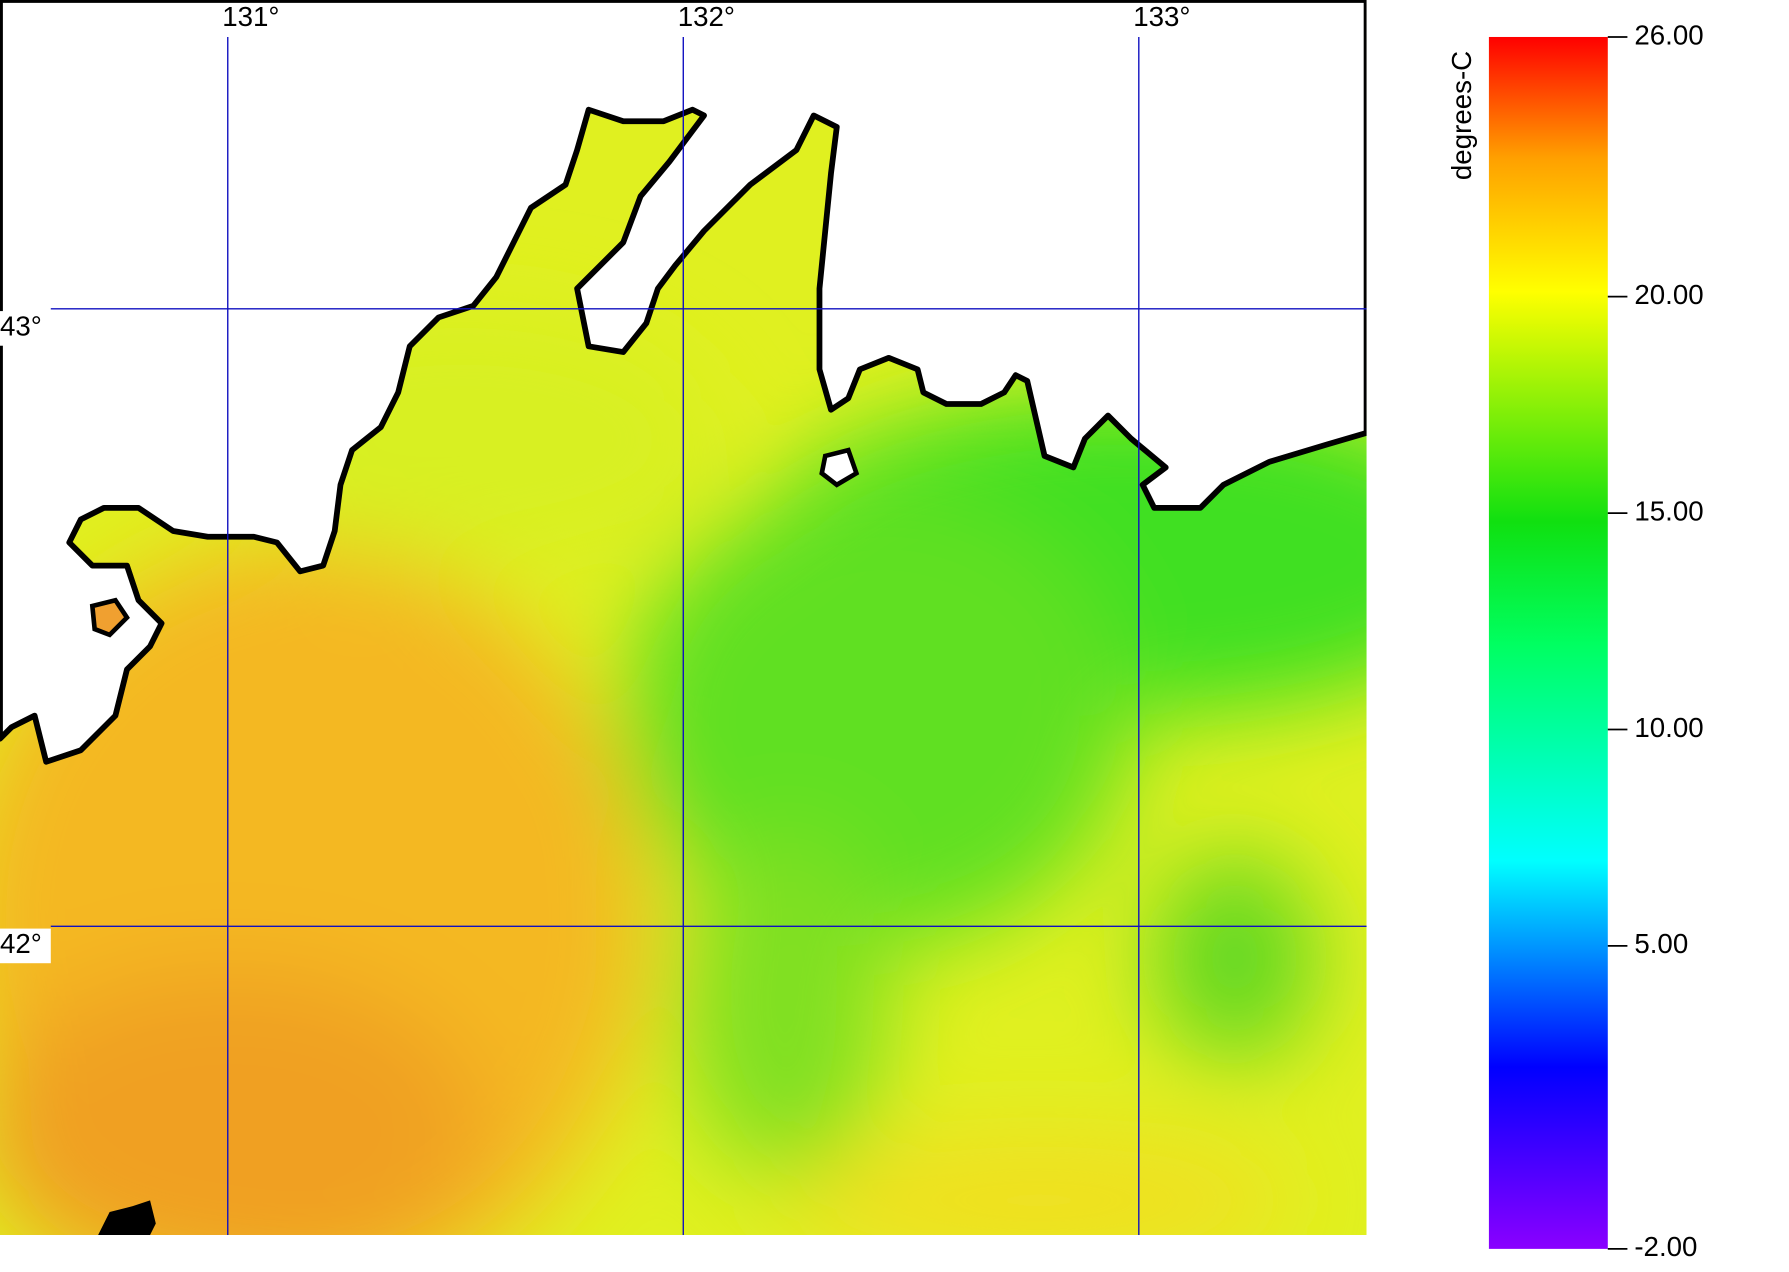  What do you see at coordinates (1161, 16) in the screenshot?
I see `longitude-label: 133°` at bounding box center [1161, 16].